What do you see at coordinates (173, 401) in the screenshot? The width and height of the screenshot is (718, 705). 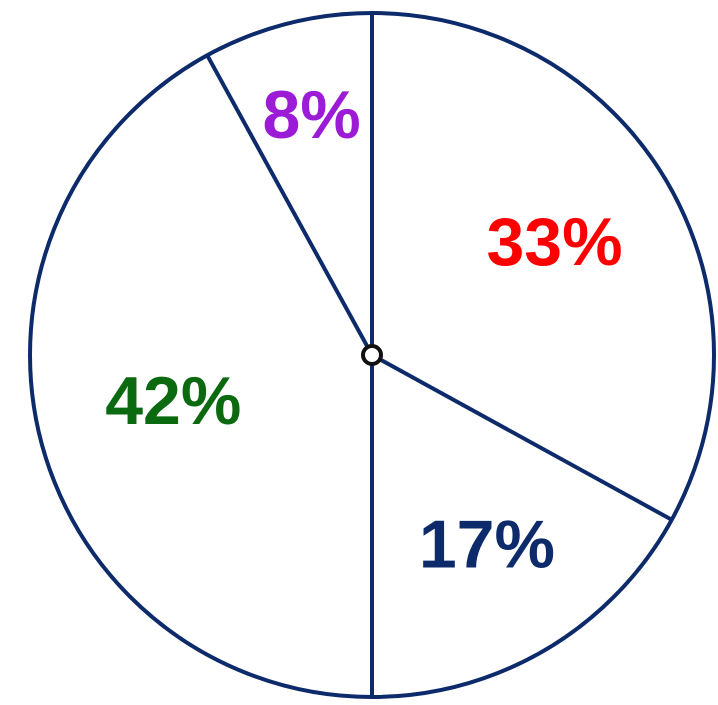 I see `slice-label: 42%` at bounding box center [173, 401].